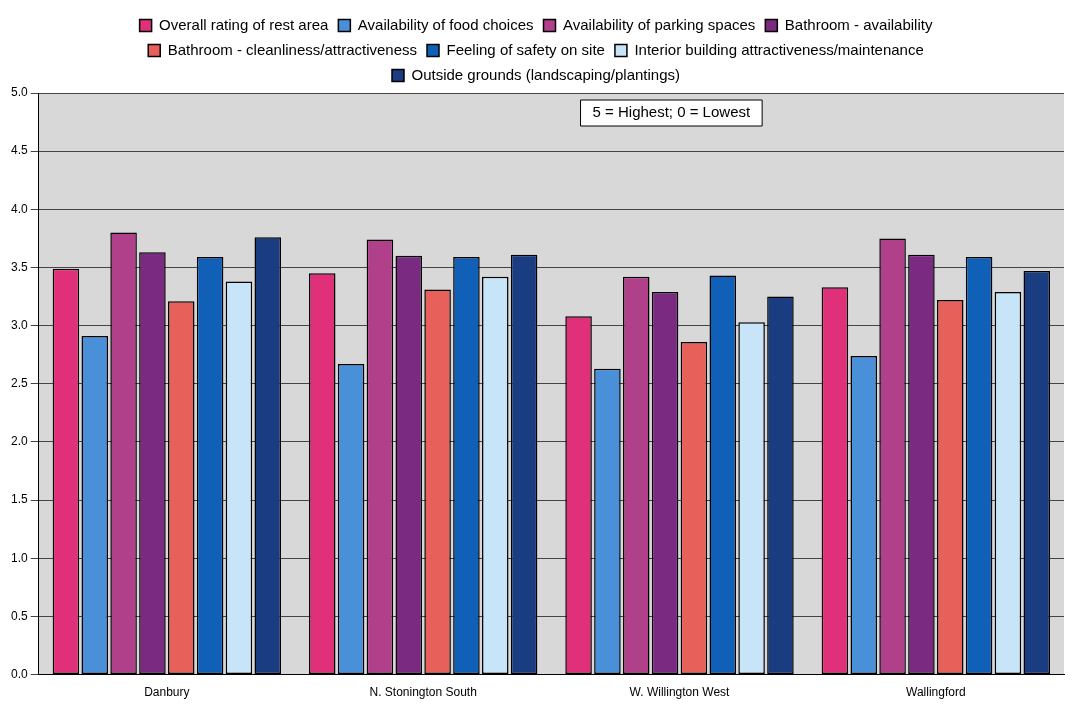 The image size is (1082, 711). What do you see at coordinates (19, 673) in the screenshot?
I see `y-tick-label: 0.0` at bounding box center [19, 673].